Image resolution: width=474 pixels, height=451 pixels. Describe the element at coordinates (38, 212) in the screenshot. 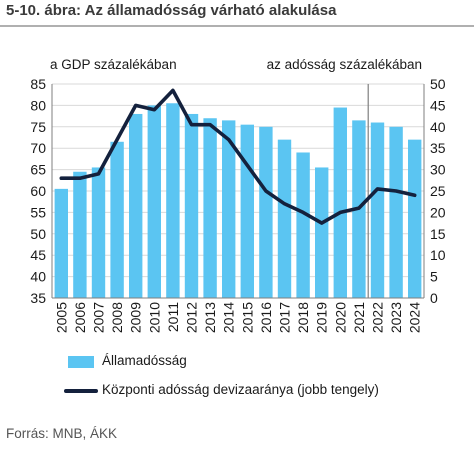

I see `left-tick-label: 55` at that location.